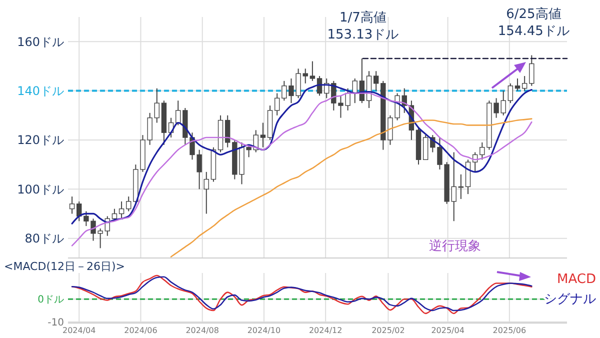 Image resolution: width=600 pixels, height=338 pixels. I want to click on x-tick-label: 2024/08, so click(202, 330).